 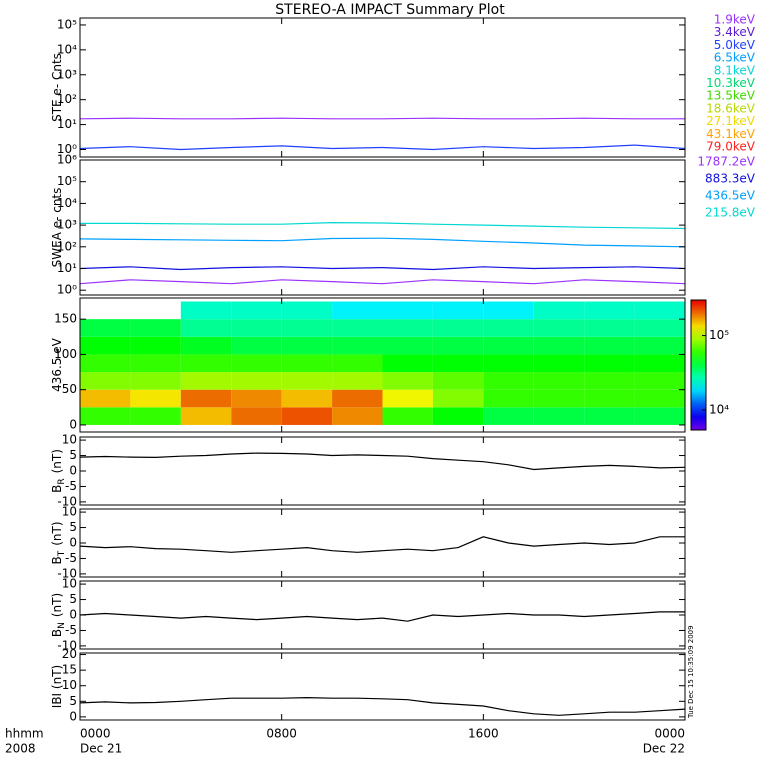 What do you see at coordinates (20, 749) in the screenshot?
I see `x-axis-year: 2008` at bounding box center [20, 749].